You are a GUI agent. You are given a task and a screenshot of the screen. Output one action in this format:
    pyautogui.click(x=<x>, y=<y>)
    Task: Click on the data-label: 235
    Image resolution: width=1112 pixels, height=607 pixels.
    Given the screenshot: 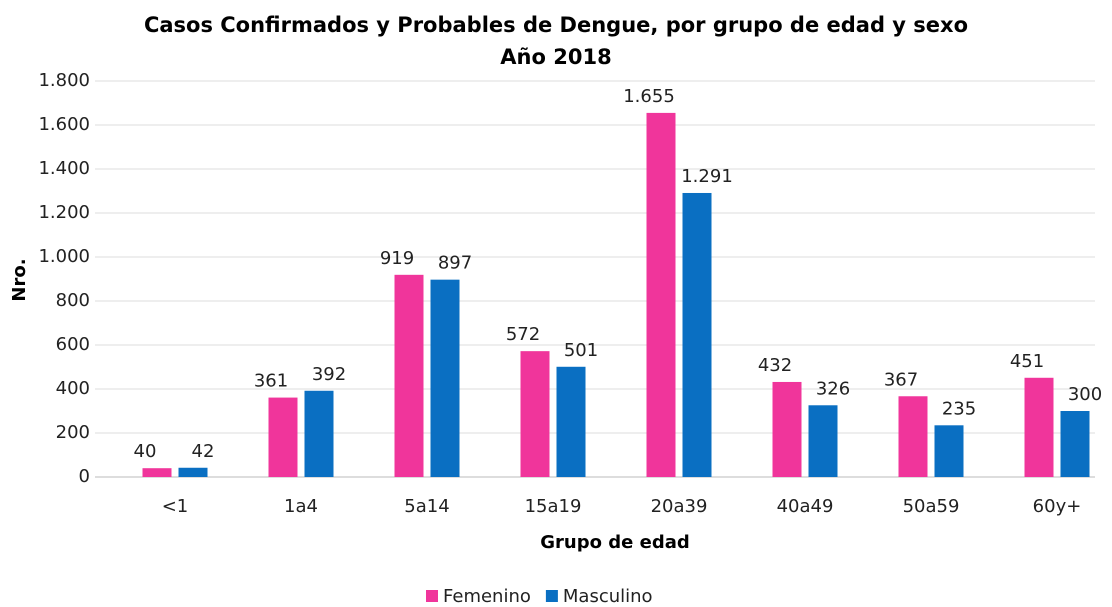 What is the action you would take?
    pyautogui.click(x=959, y=408)
    